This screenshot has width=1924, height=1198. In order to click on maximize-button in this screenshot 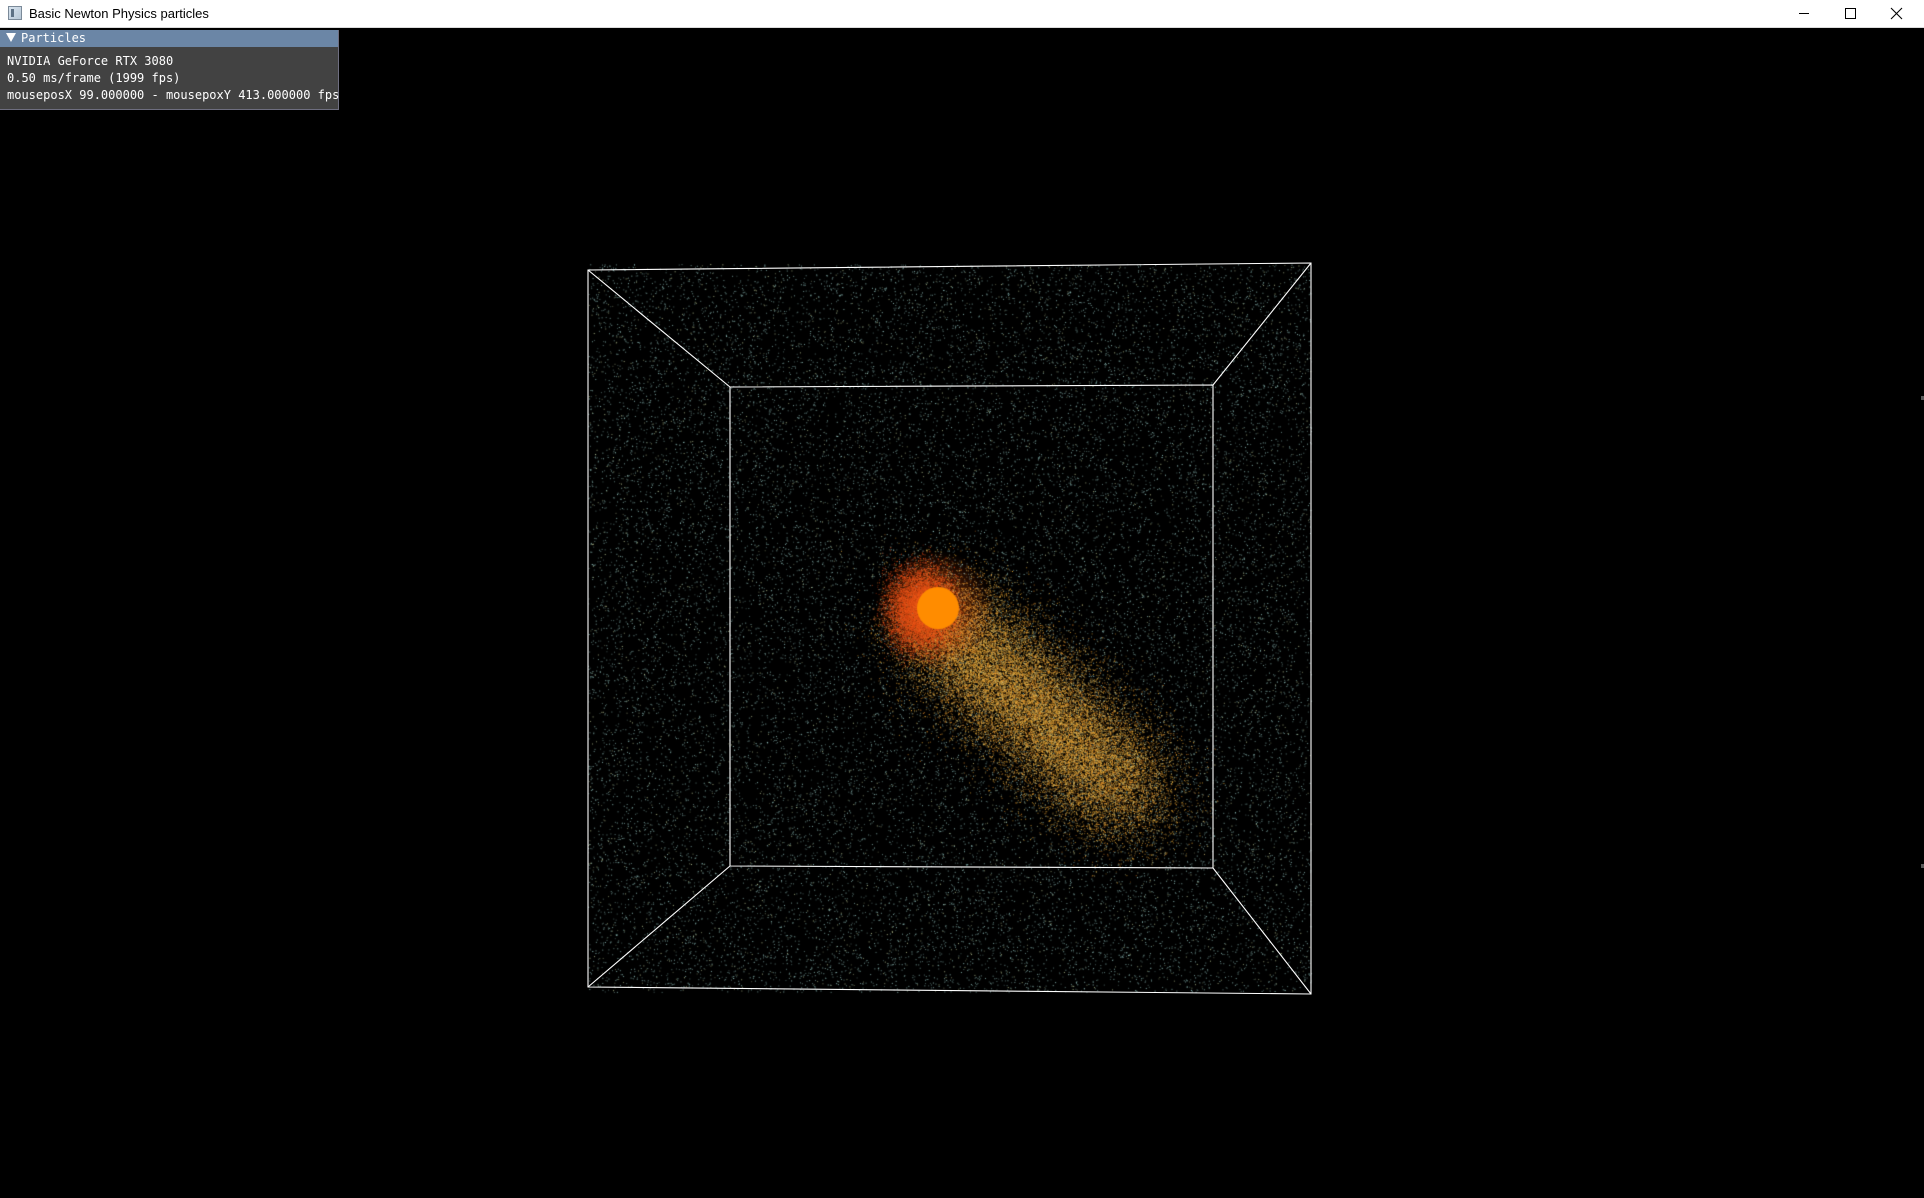, I will do `click(1851, 14)`.